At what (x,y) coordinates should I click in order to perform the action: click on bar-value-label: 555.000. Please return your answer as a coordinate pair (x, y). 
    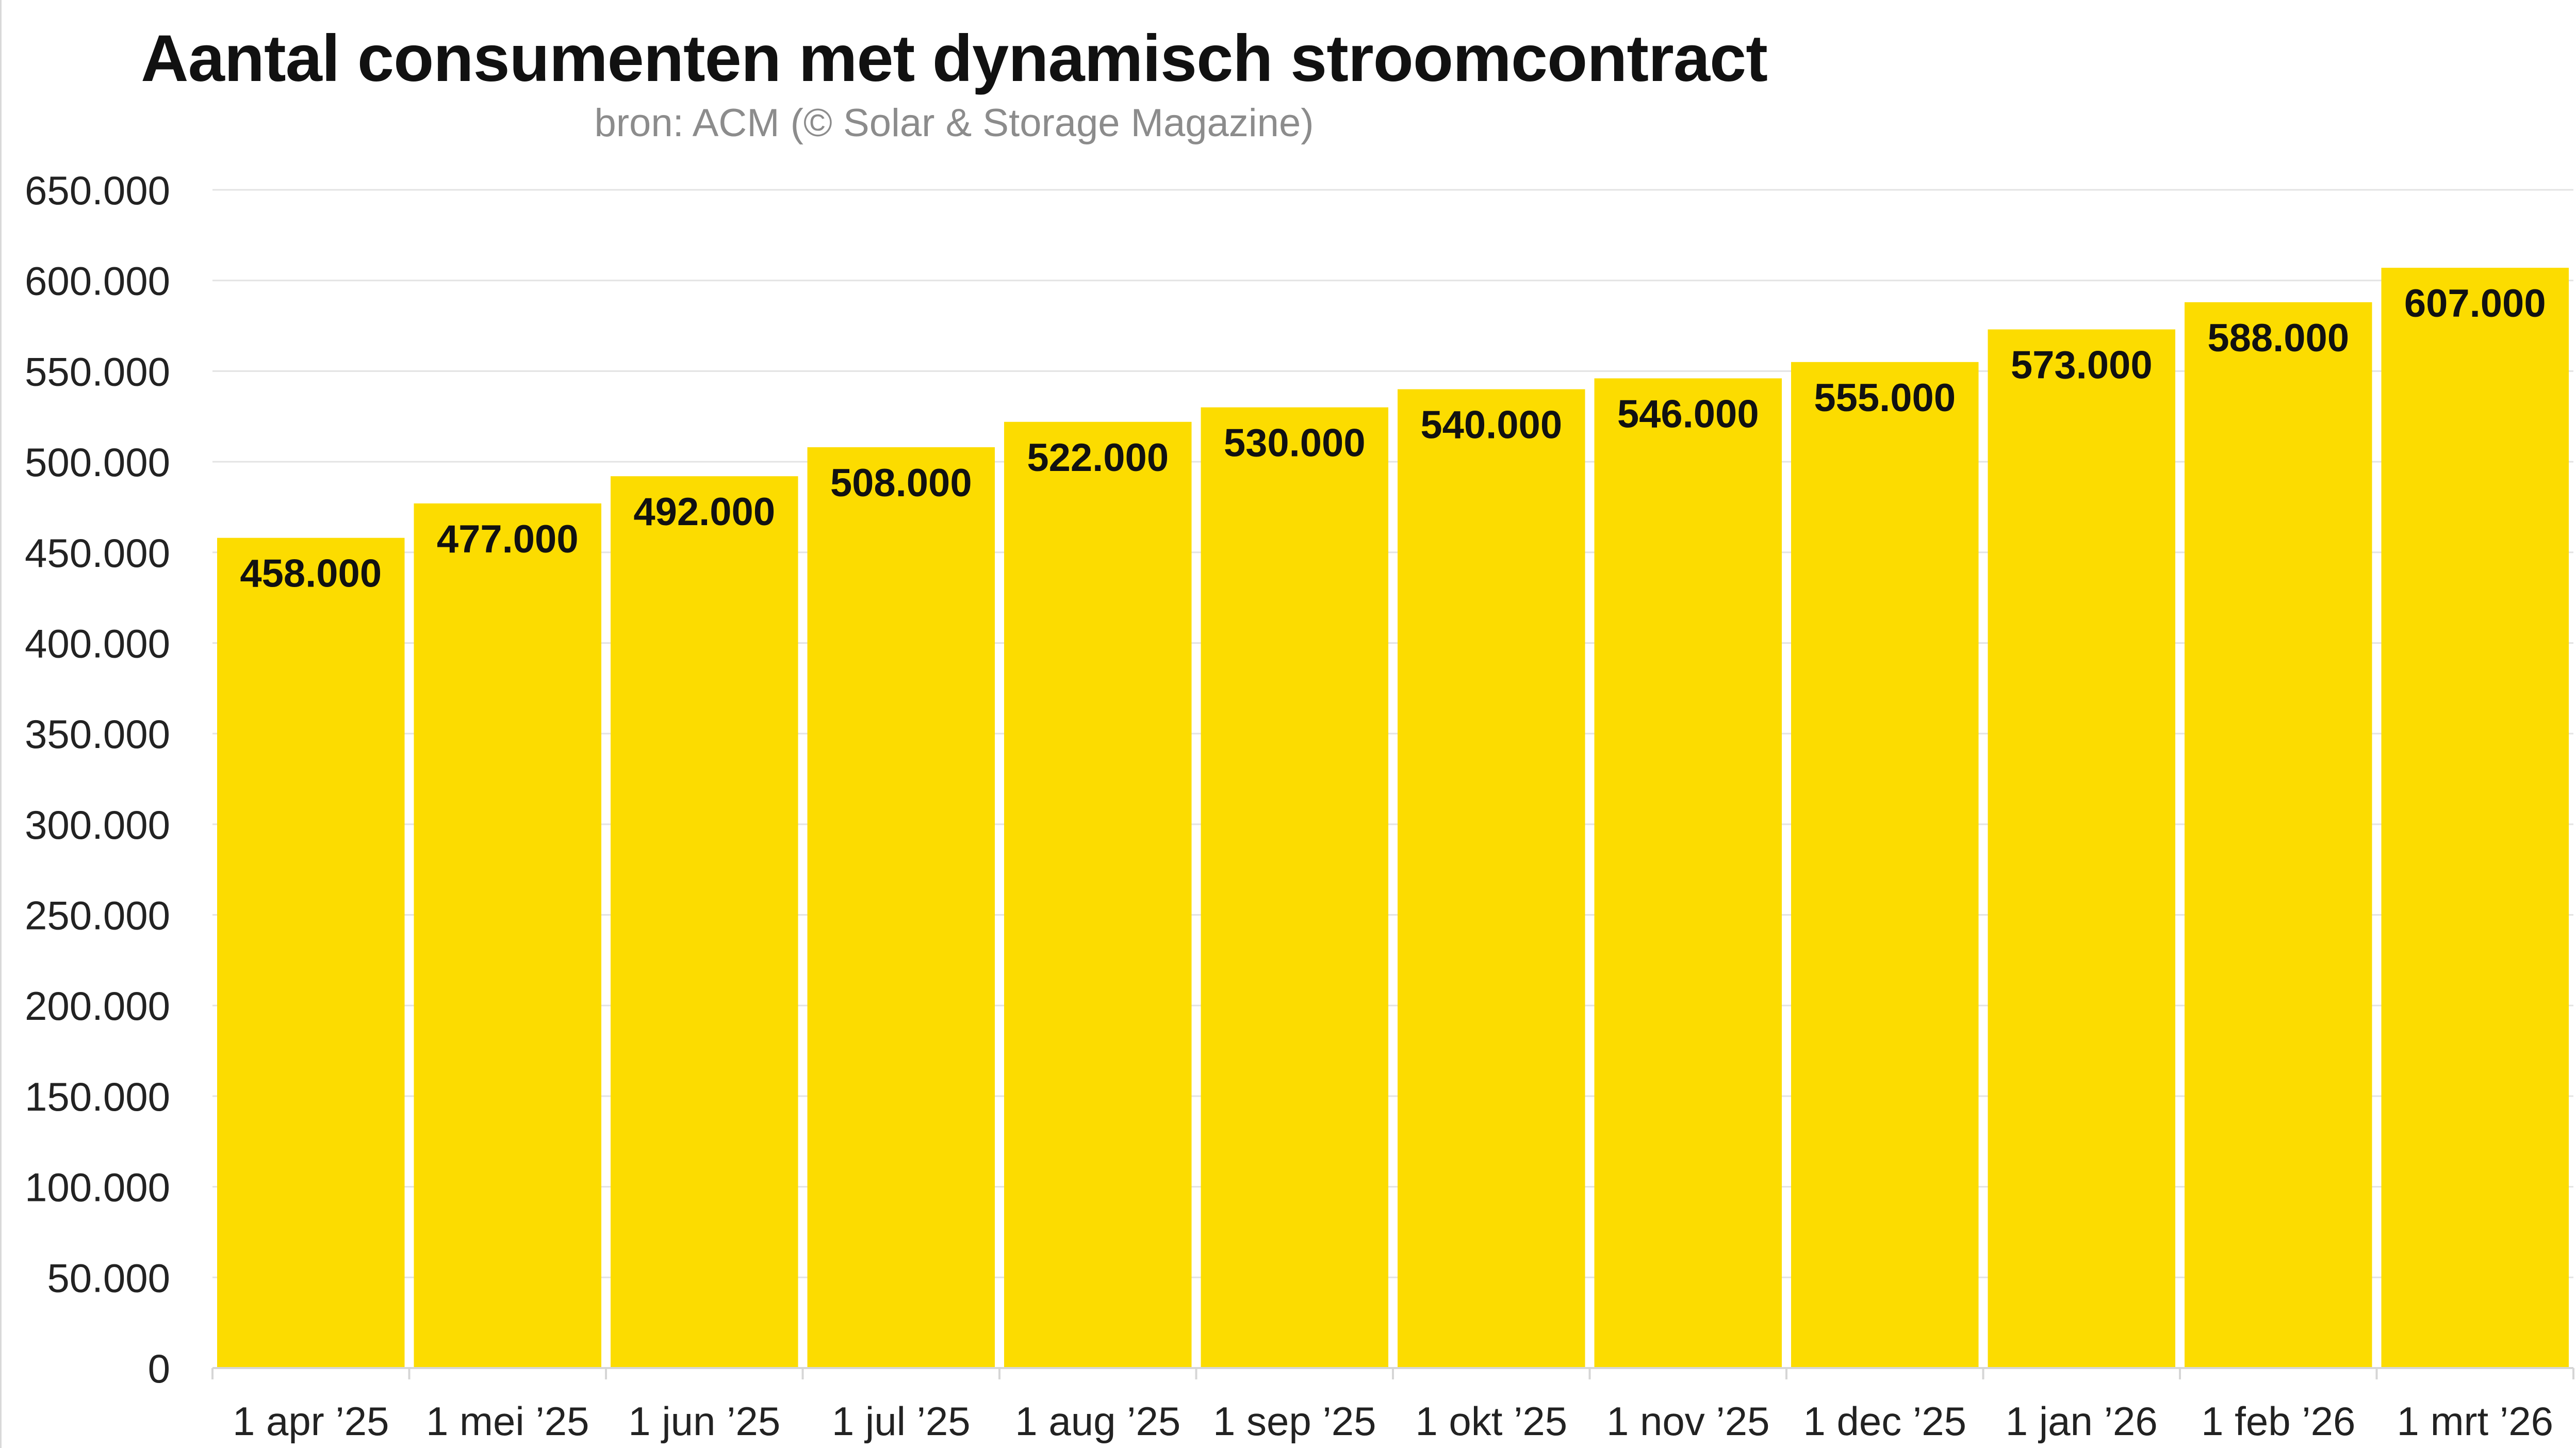
    Looking at the image, I should click on (1885, 398).